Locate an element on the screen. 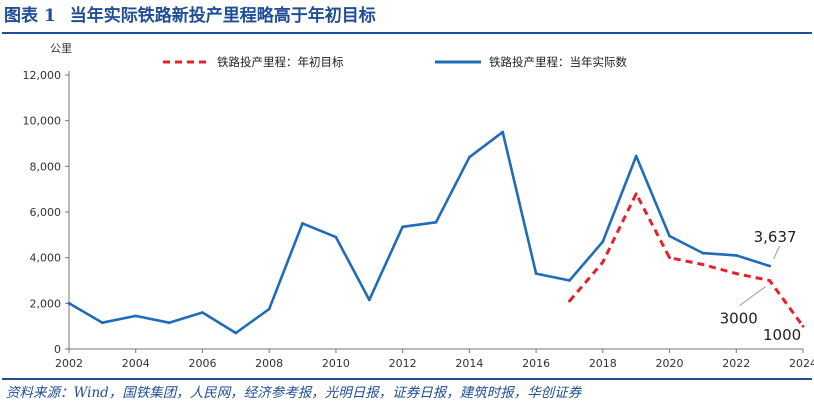 This screenshot has height=408, width=814. x-tick-label: 2018 is located at coordinates (603, 363).